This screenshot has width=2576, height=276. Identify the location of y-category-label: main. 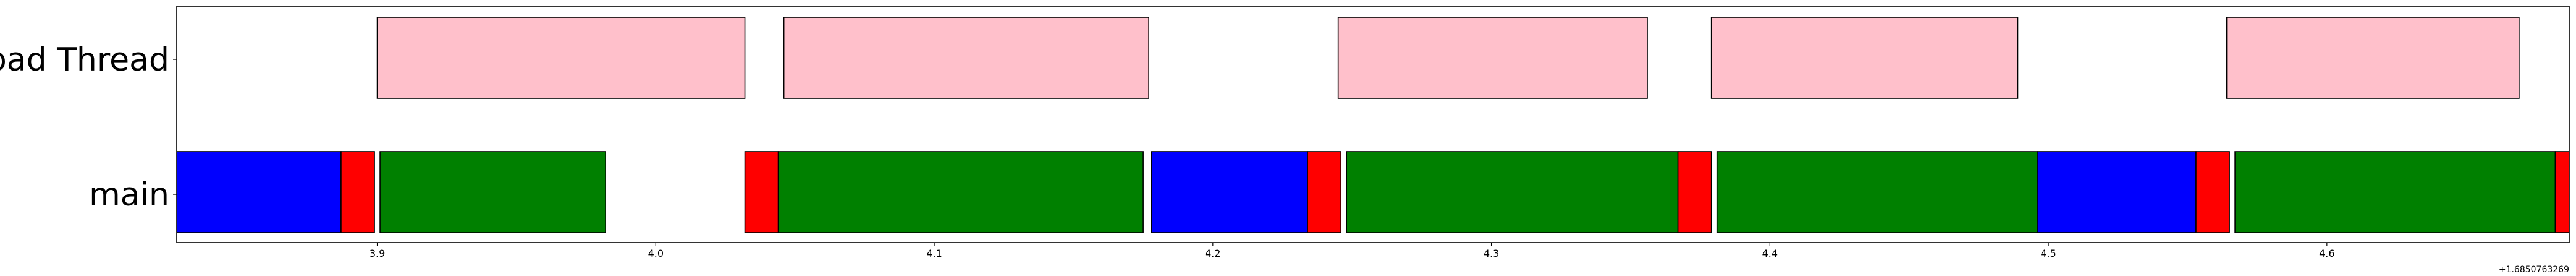
(129, 195).